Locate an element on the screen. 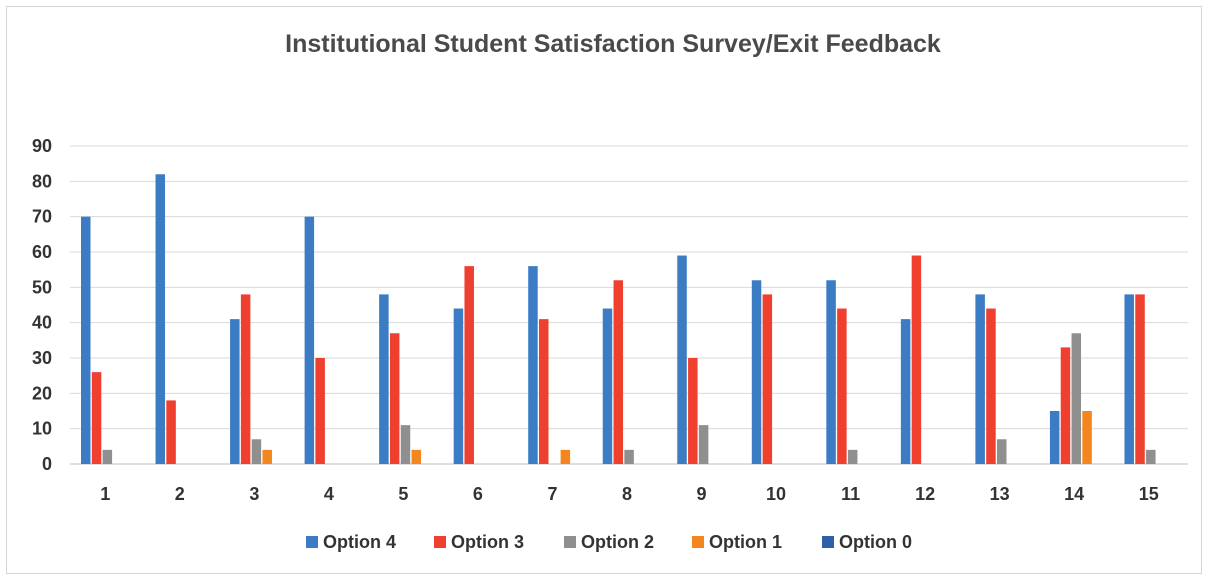 This screenshot has height=582, width=1210. x-axis-ticks: 1 2 3 4 5 6 7 8 9 10 11 12 13 14 15 is located at coordinates (629, 494).